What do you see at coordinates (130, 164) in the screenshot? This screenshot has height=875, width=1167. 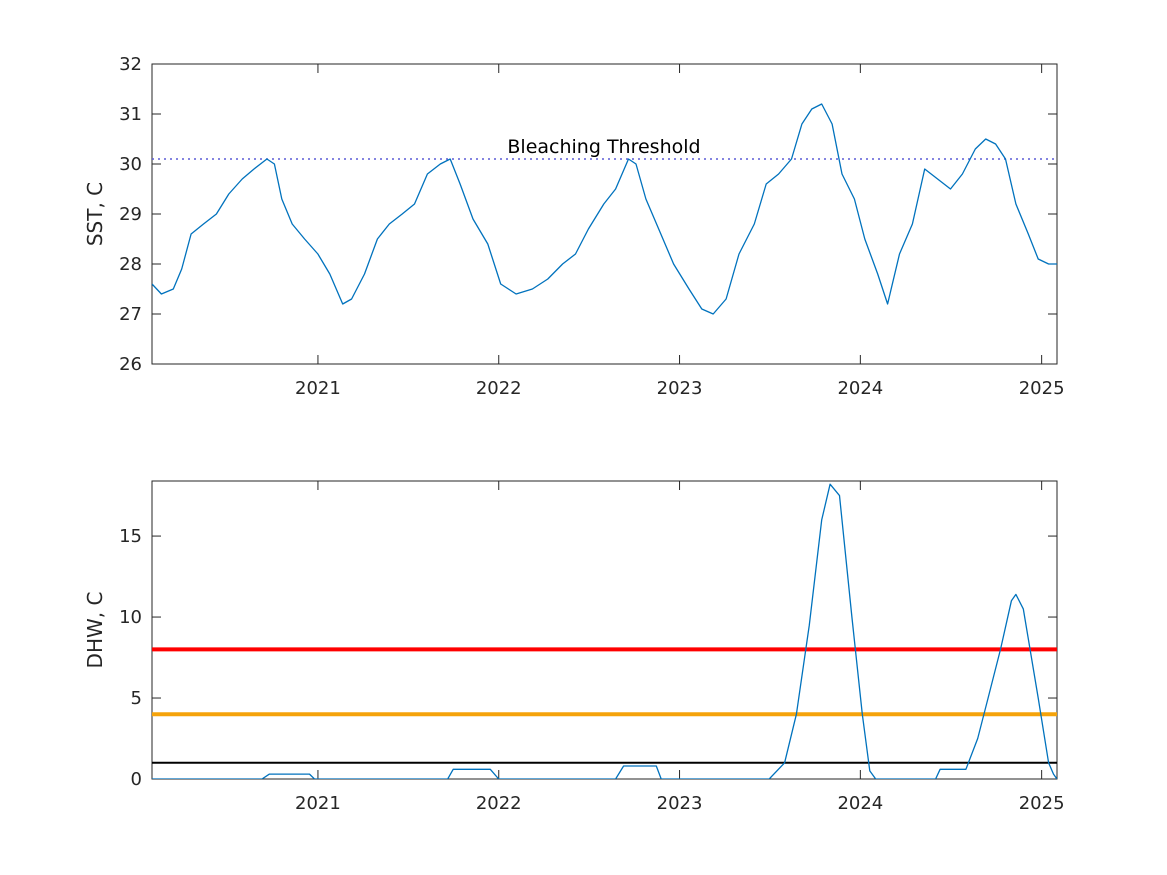 I see `sst-ytick-label: 30` at bounding box center [130, 164].